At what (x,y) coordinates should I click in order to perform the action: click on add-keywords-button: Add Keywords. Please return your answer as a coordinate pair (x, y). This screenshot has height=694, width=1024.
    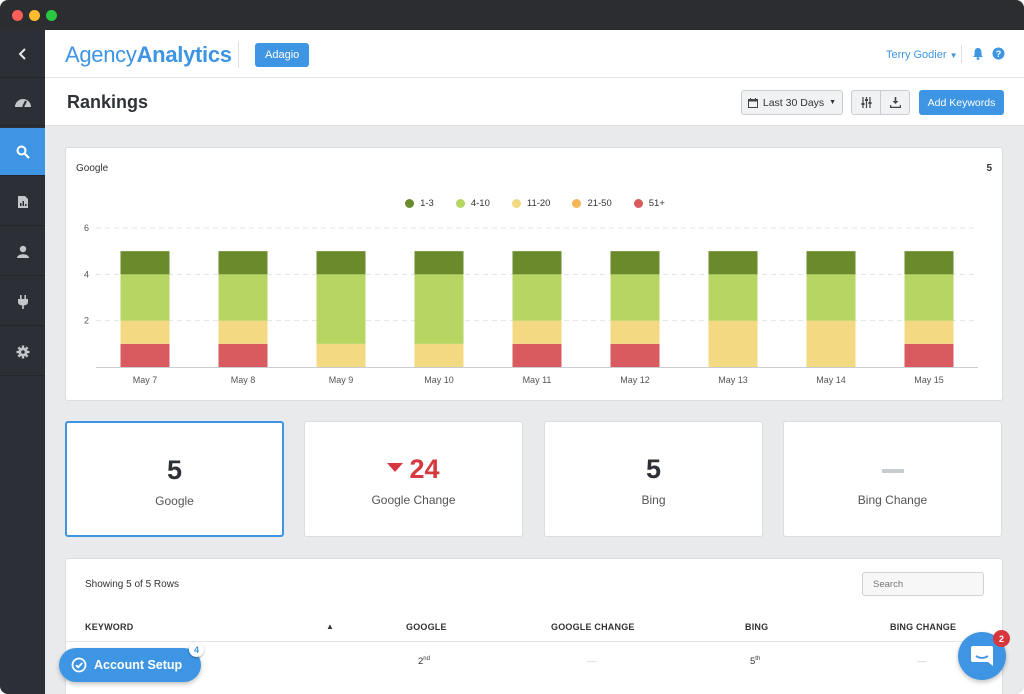
    Looking at the image, I should click on (961, 102).